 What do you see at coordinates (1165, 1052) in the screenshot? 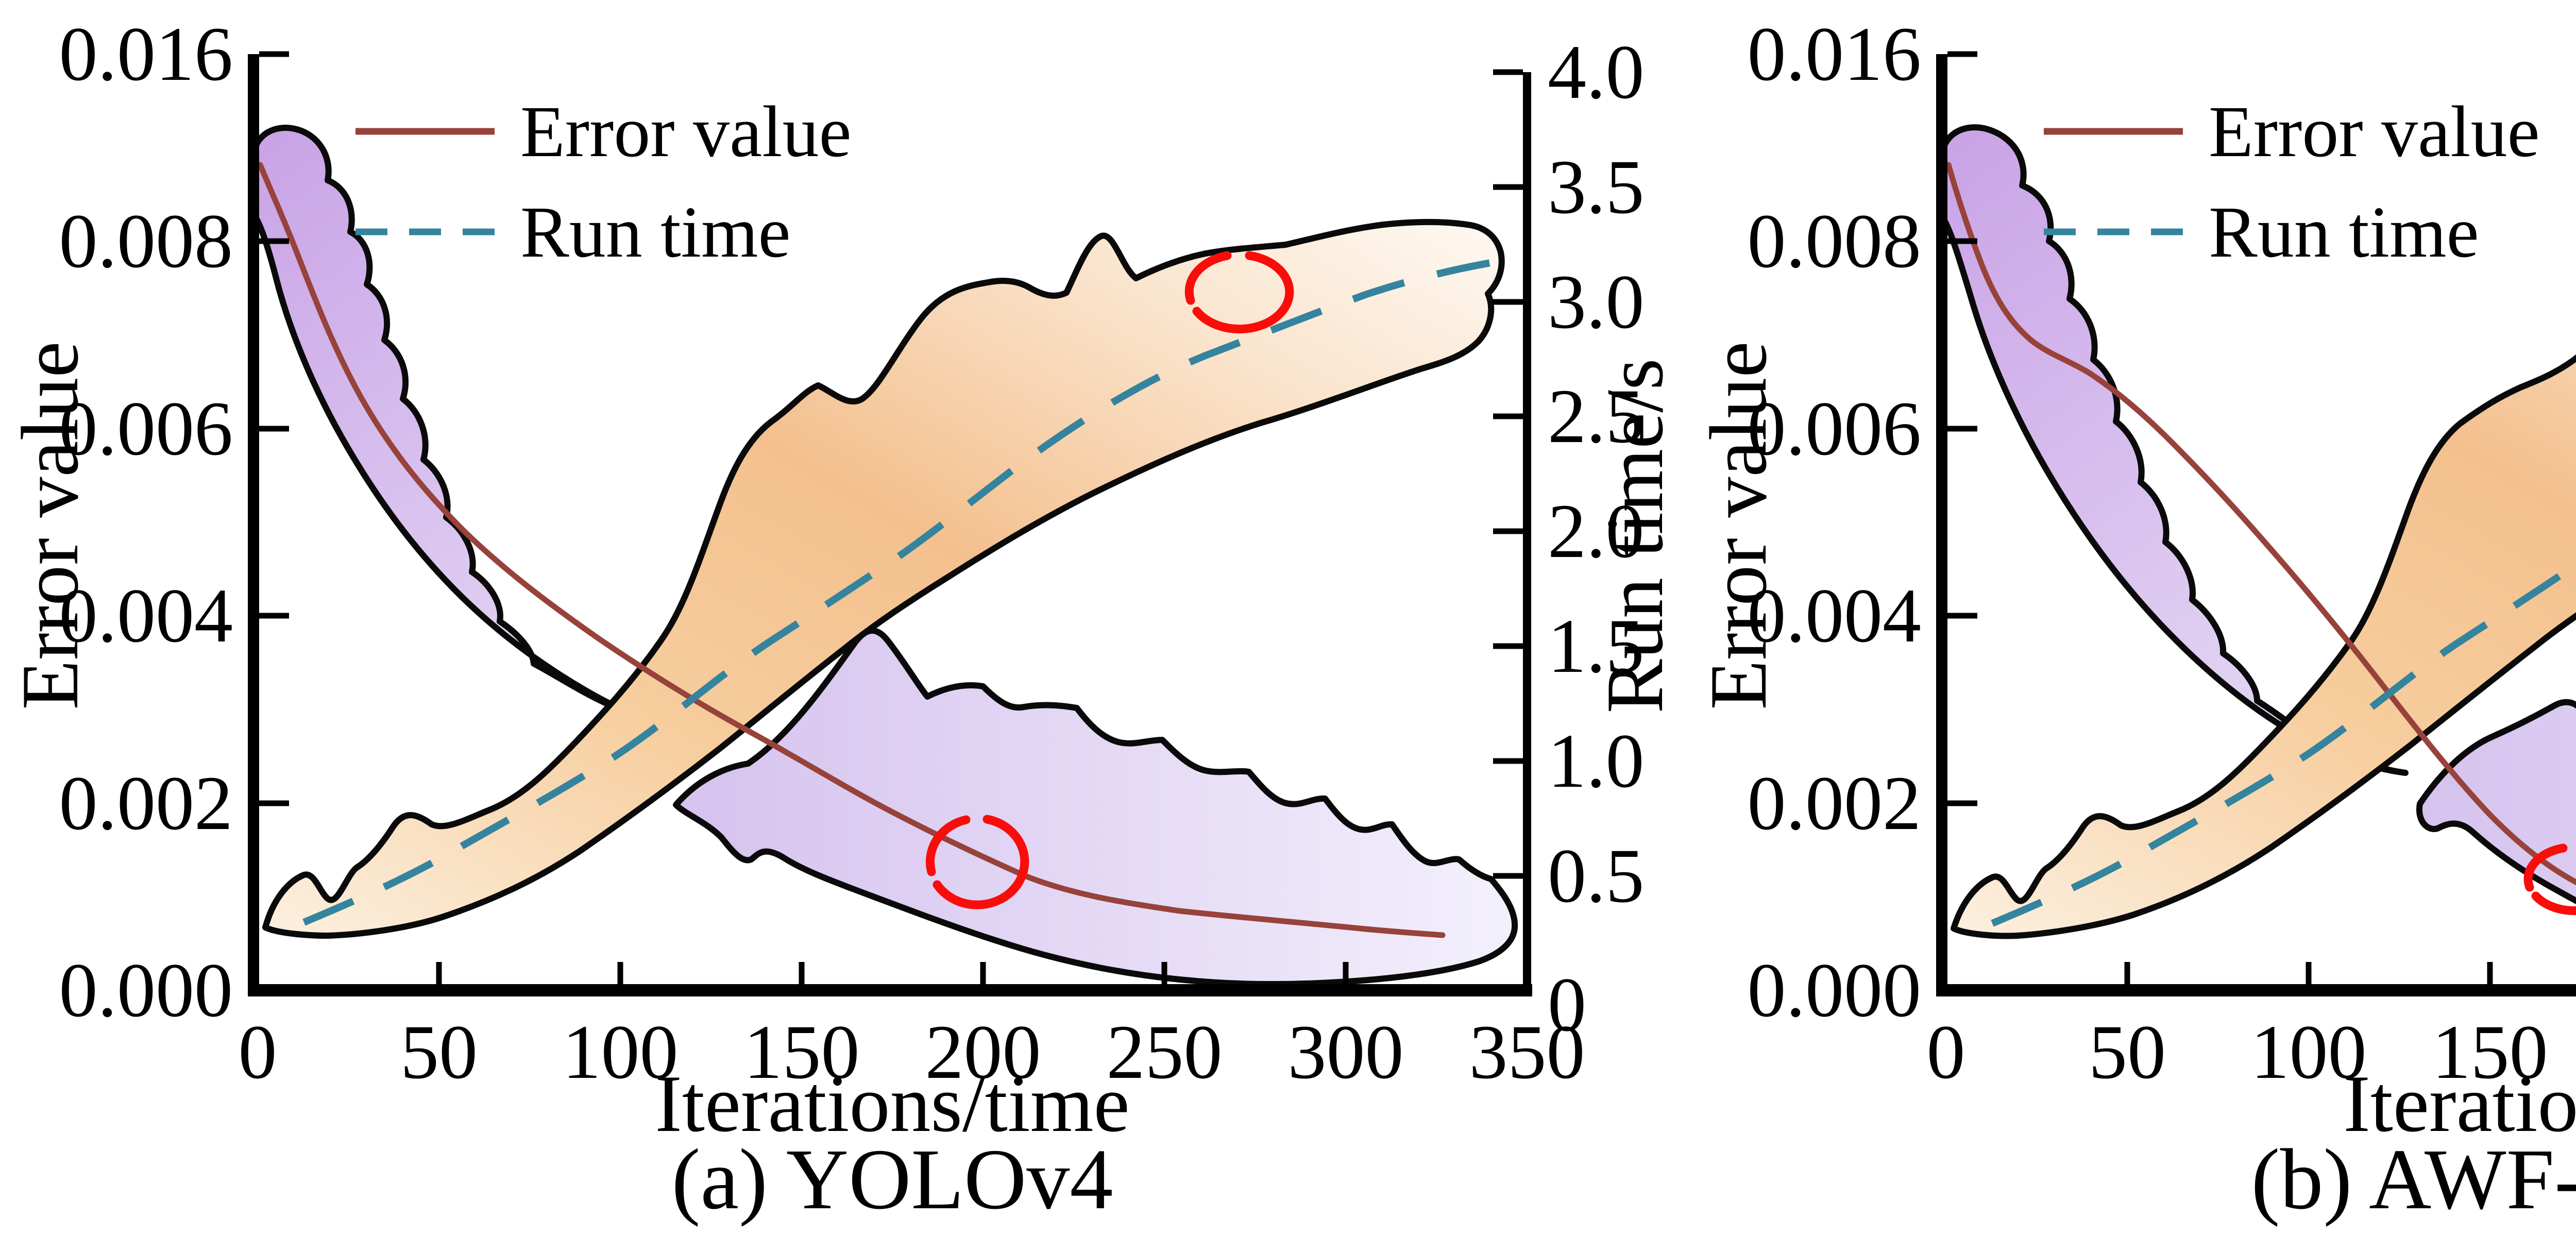
I see `x-tick: 250` at bounding box center [1165, 1052].